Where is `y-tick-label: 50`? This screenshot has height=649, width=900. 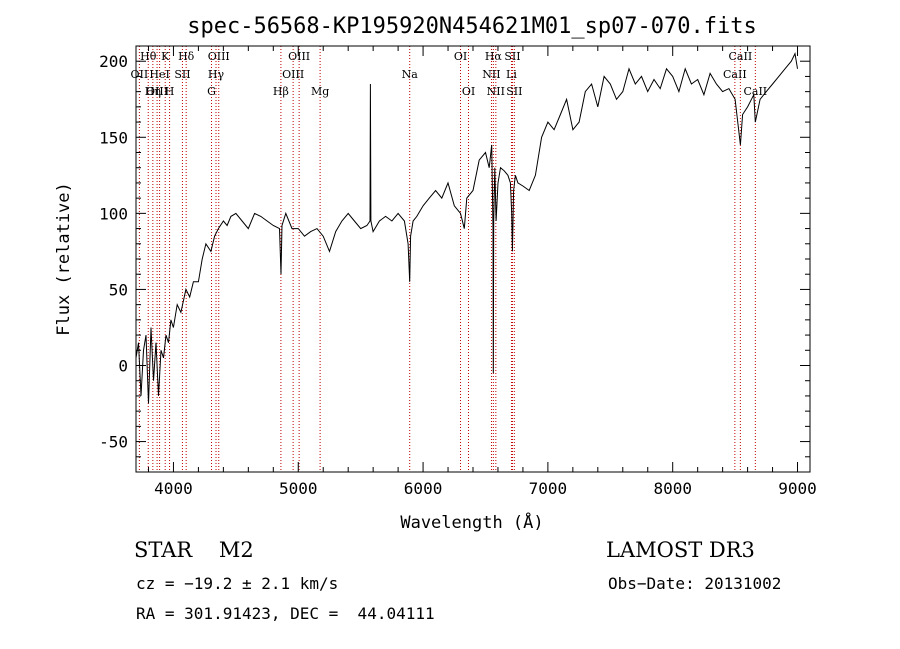 y-tick-label: 50 is located at coordinates (118, 289).